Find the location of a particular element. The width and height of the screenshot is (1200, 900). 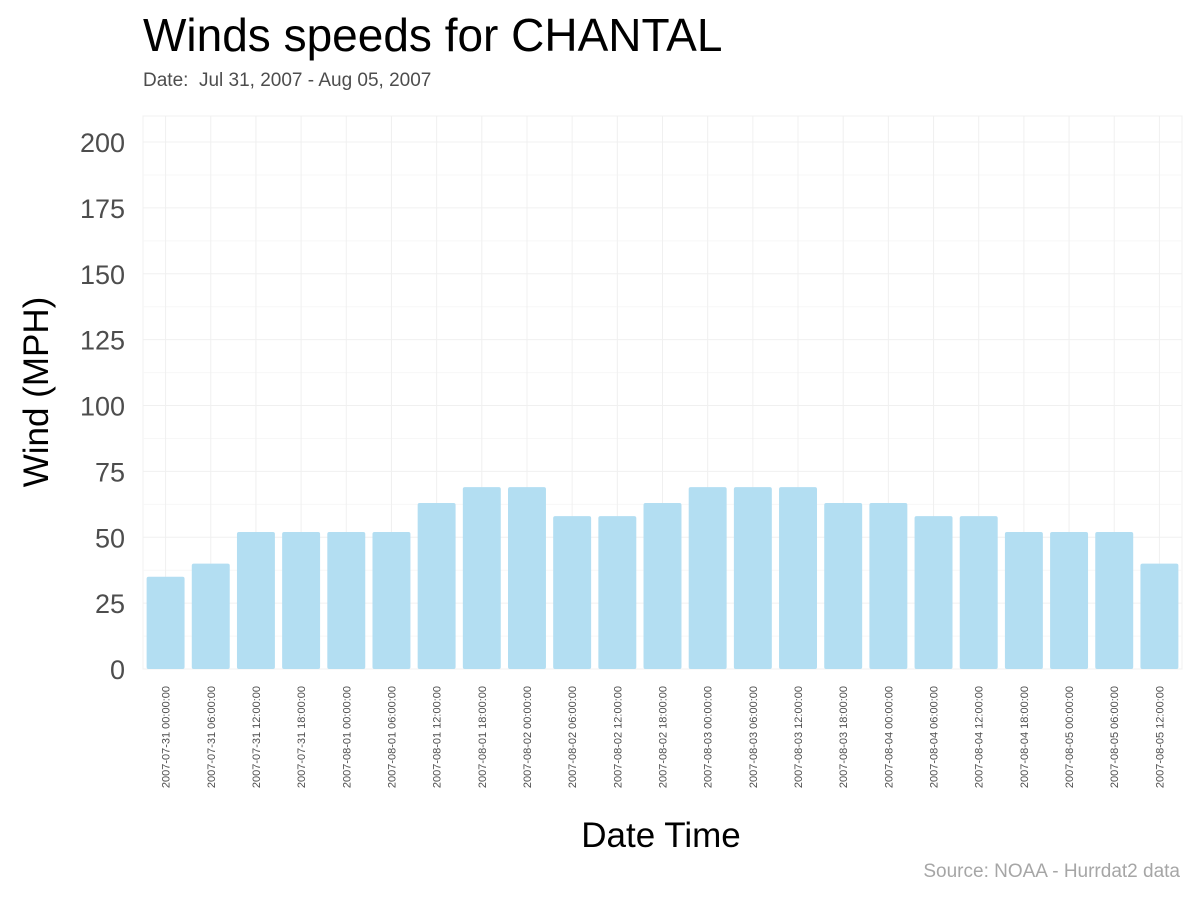

x-tick-label: 2007-08-03 06:00:00 is located at coordinates (754, 737).